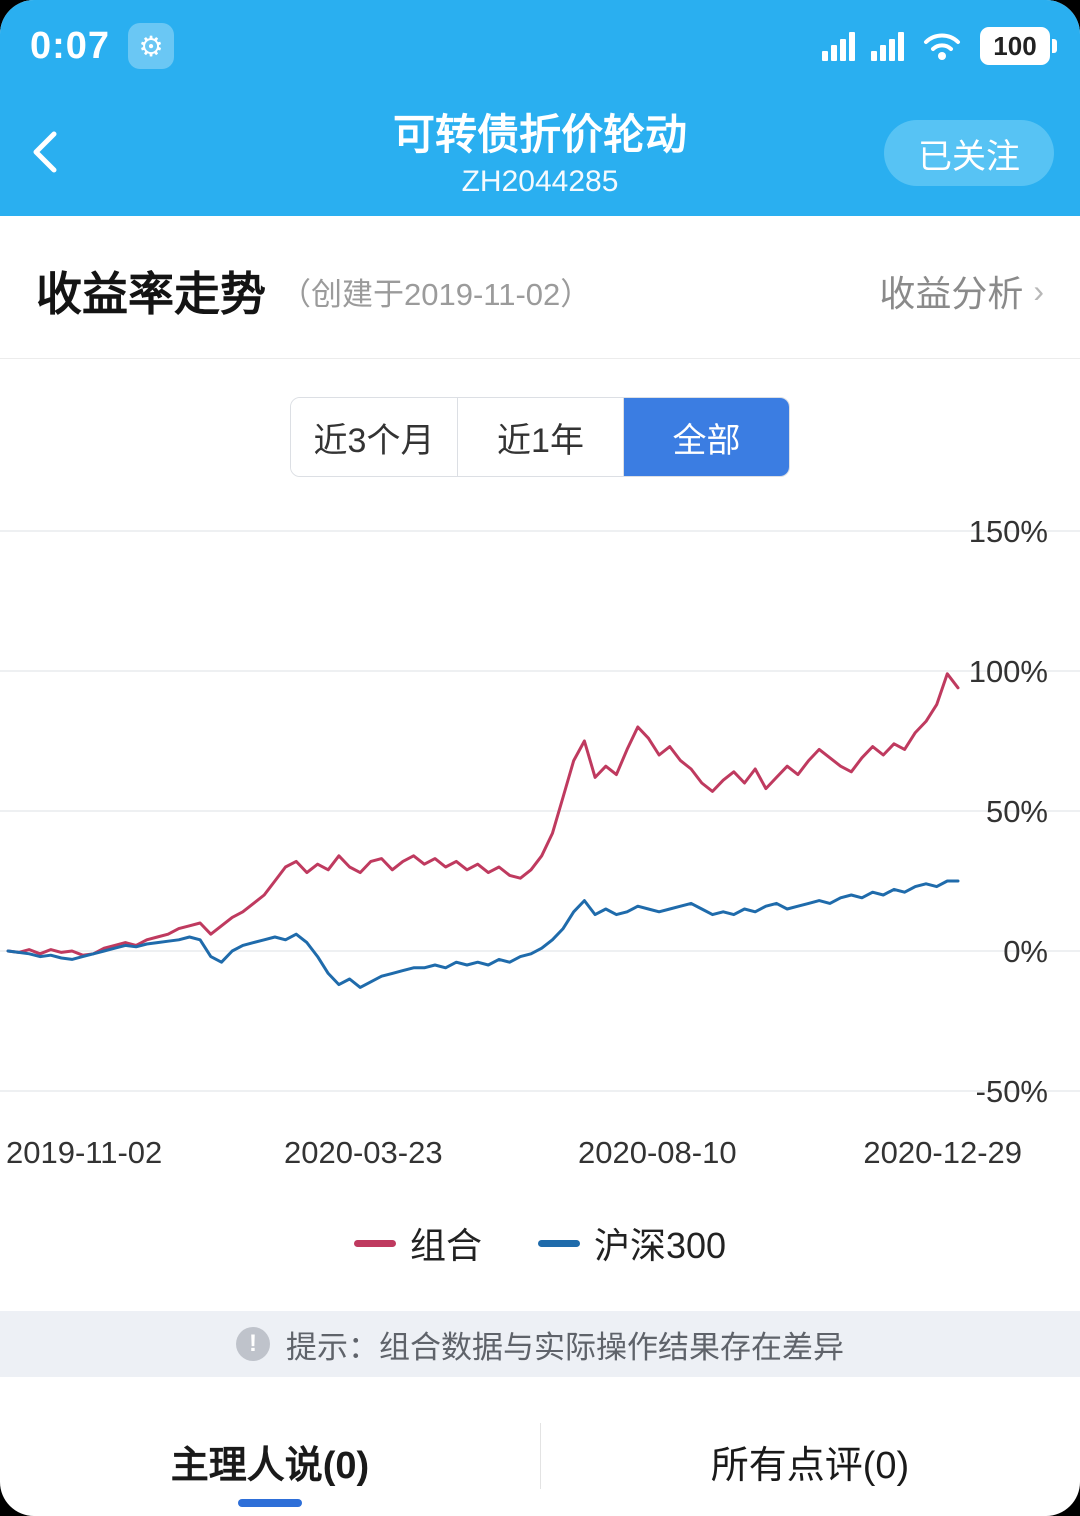 This screenshot has width=1080, height=1516. Describe the element at coordinates (951, 293) in the screenshot. I see `profit-analysis-label: 收益分析` at that location.